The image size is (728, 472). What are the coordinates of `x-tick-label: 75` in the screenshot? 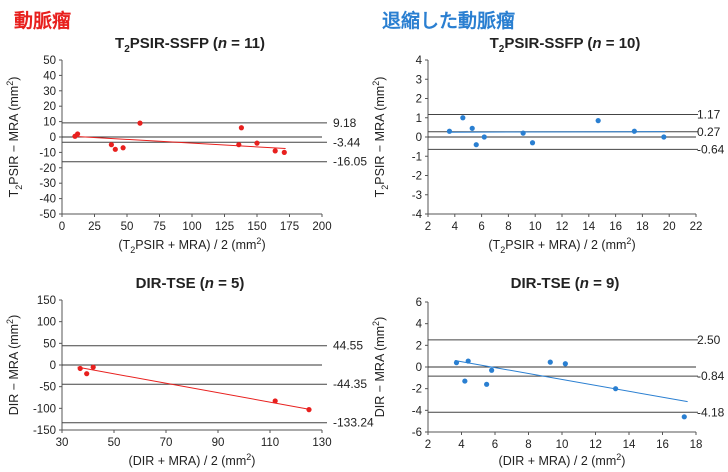 It's located at (159, 227).